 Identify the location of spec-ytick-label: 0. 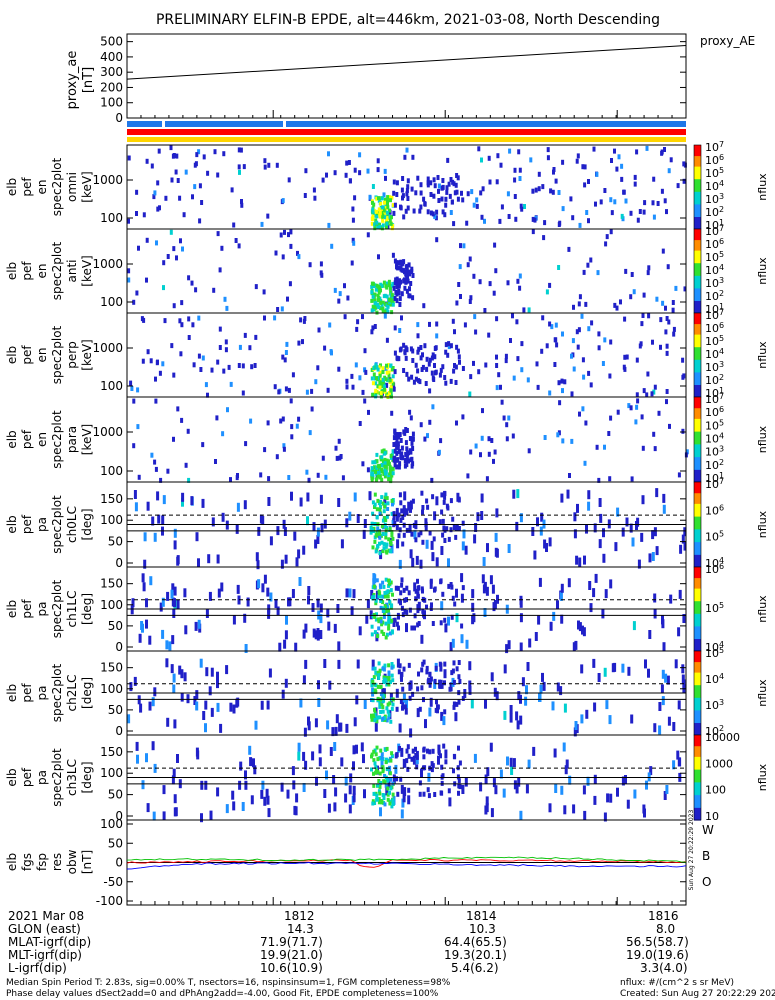
(119, 816).